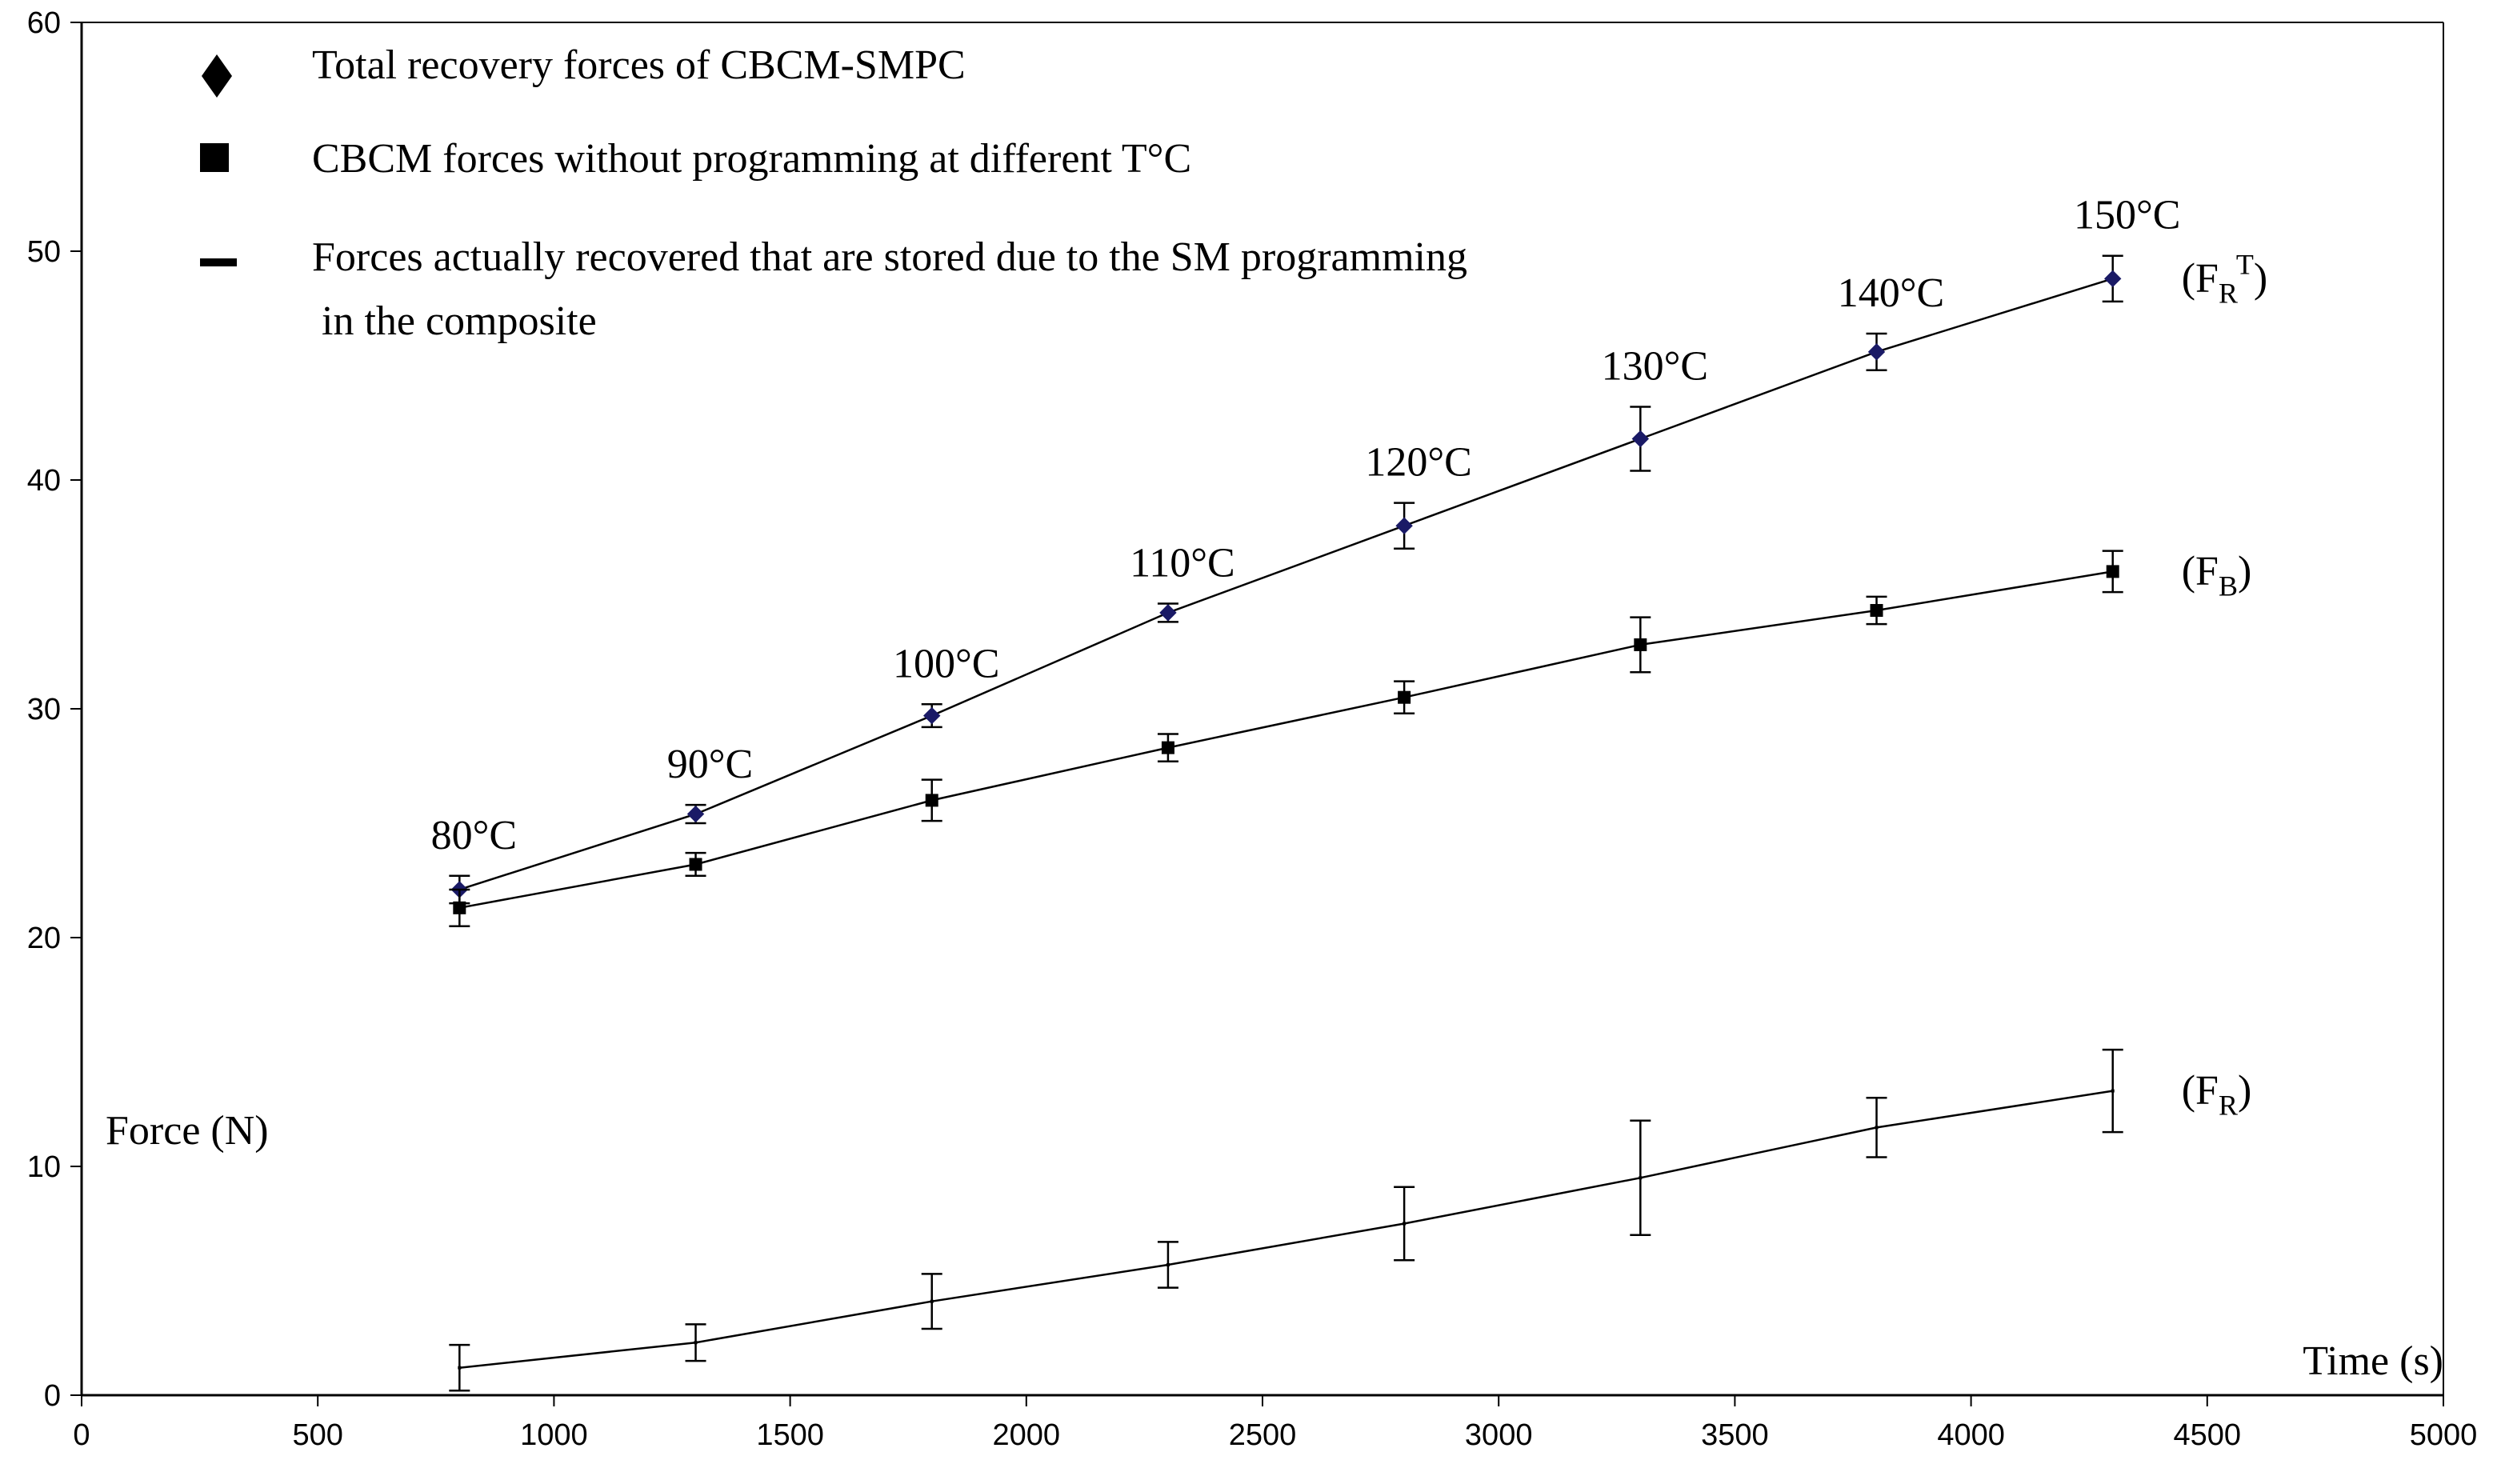  I want to click on series-line, so click(1286, 1229).